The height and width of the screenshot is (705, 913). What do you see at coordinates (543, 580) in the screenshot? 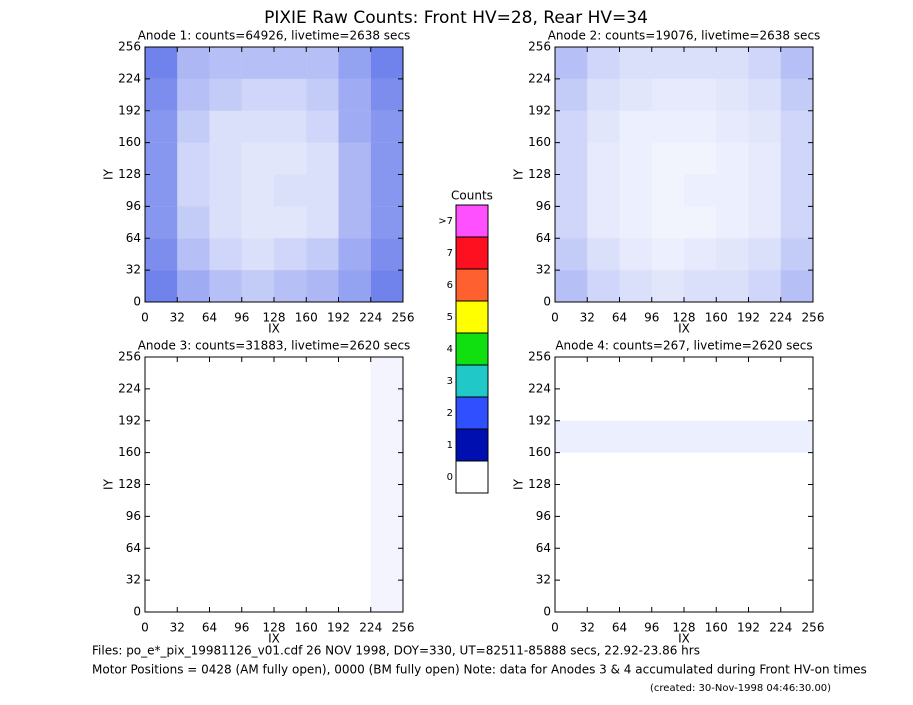
I see `y-tick-label: 32` at bounding box center [543, 580].